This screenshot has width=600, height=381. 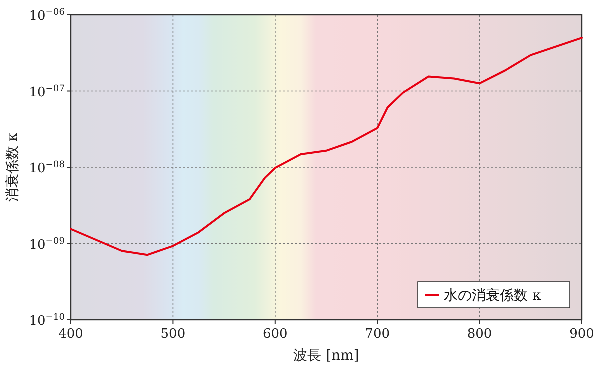 What do you see at coordinates (47, 321) in the screenshot?
I see `y-tick-label: 10$^{−10}$` at bounding box center [47, 321].